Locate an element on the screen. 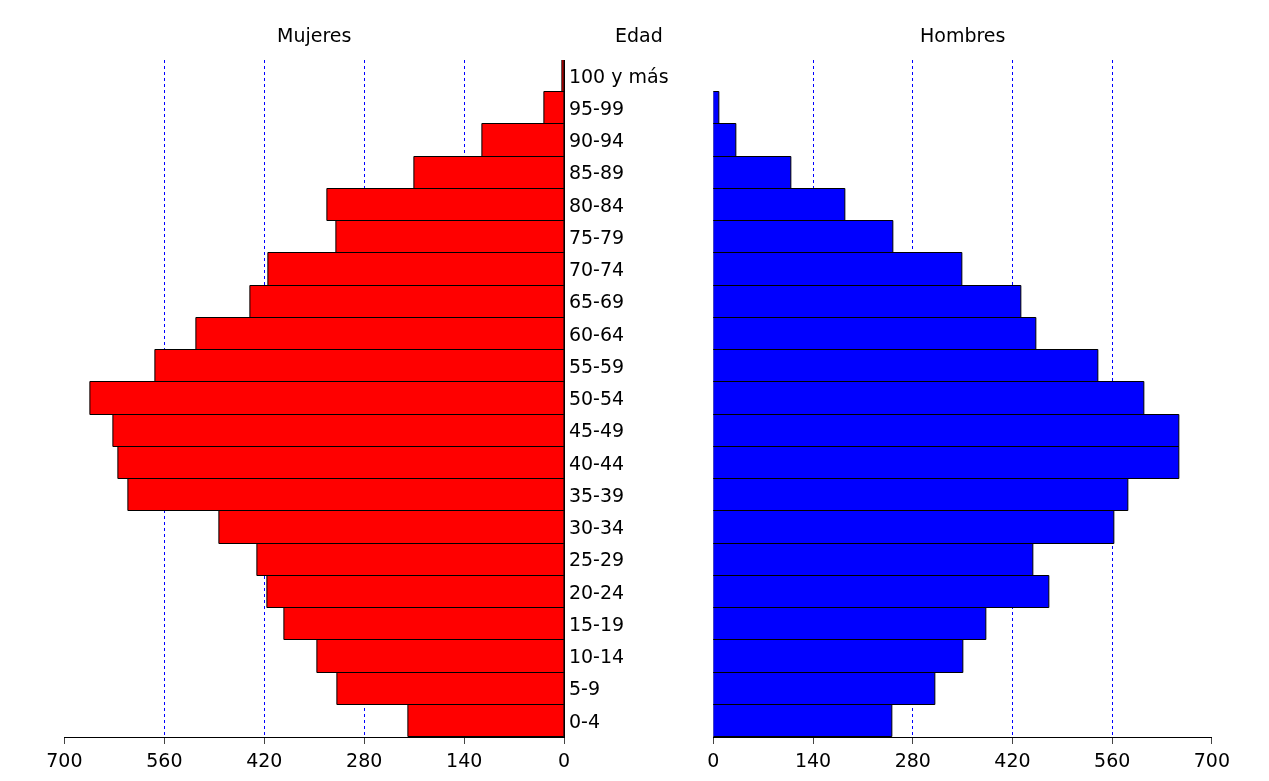  y-tick-label: 10-14 is located at coordinates (596, 656).